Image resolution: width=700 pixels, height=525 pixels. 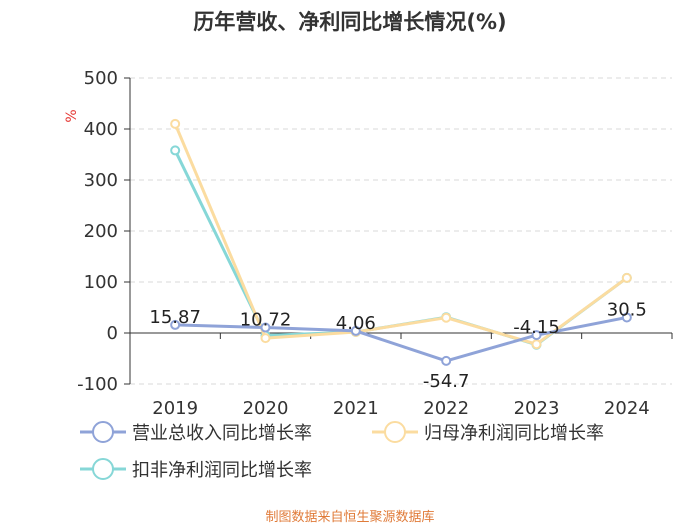 What do you see at coordinates (222, 470) in the screenshot?
I see `legend-label: 扣非净利润同比增长率` at bounding box center [222, 470].